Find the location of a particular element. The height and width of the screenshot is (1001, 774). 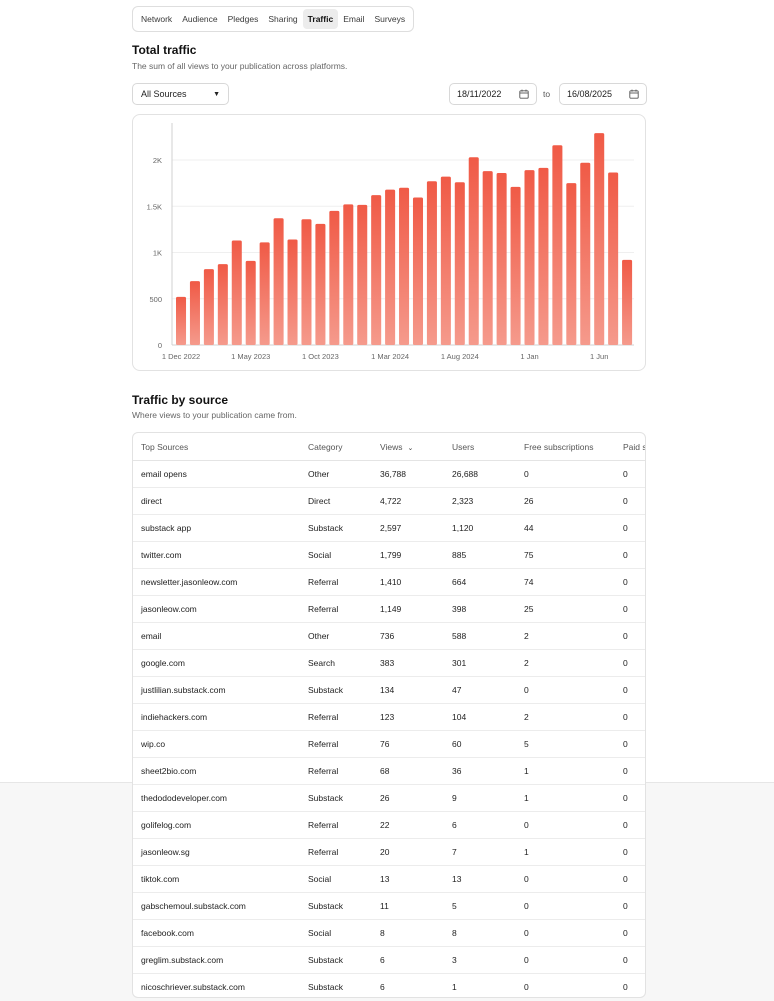

date-from-input: 18/11/2022 is located at coordinates (493, 94).